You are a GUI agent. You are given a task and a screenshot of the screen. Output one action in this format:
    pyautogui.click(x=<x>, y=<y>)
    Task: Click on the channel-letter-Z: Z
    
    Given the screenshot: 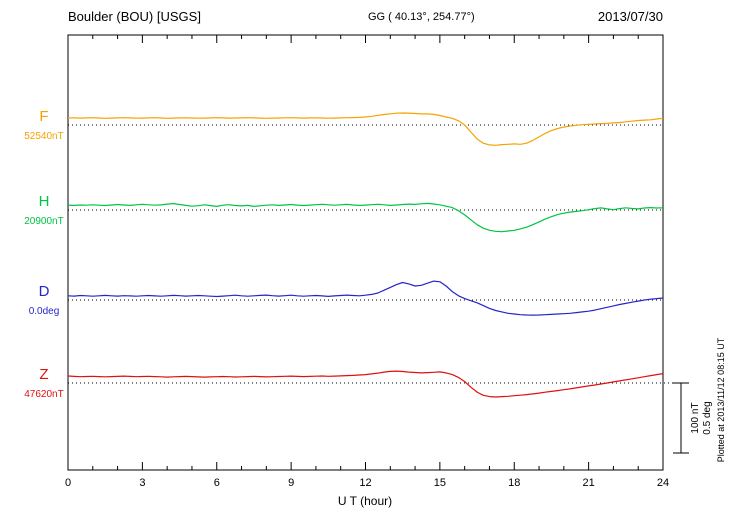 What is the action you would take?
    pyautogui.click(x=43, y=374)
    